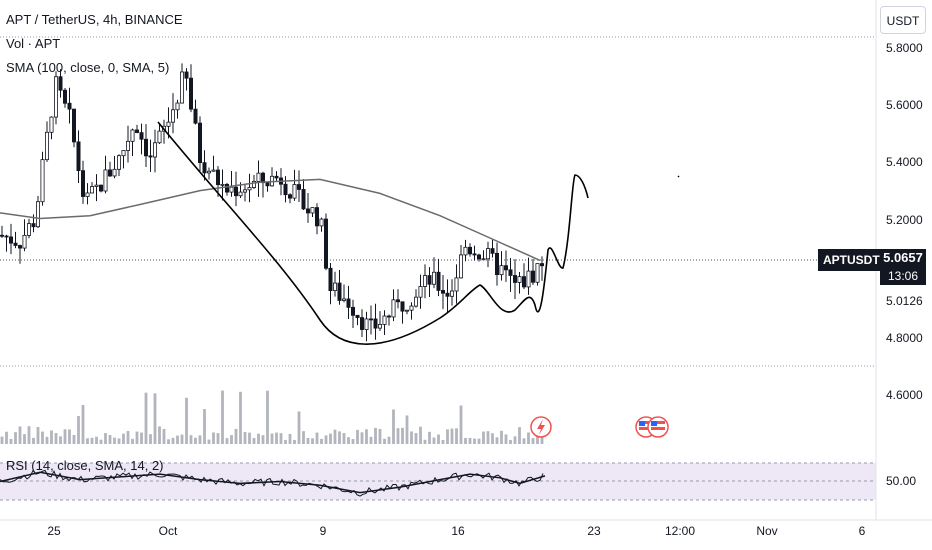  What do you see at coordinates (88, 67) in the screenshot?
I see `sma-legend: SMA (100, close, 0, SMA, 5)` at bounding box center [88, 67].